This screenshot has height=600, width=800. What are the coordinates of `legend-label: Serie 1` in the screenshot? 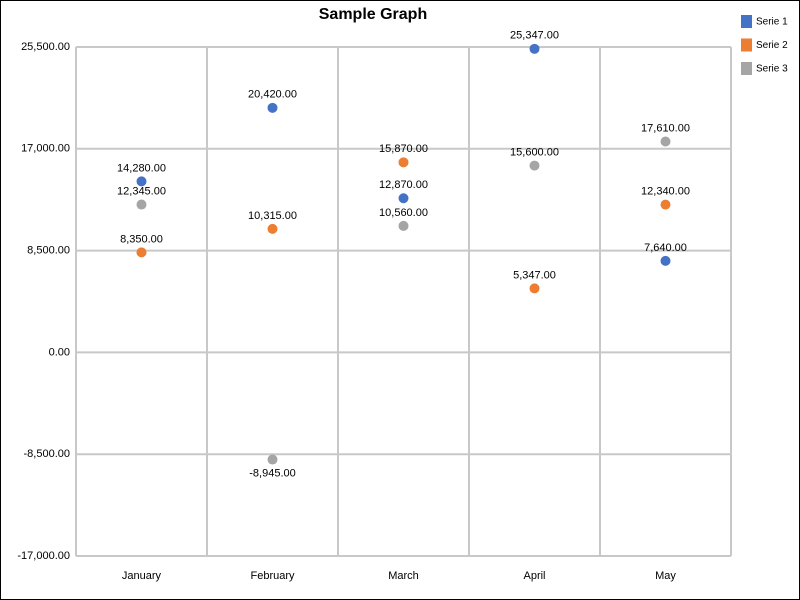 It's located at (772, 22).